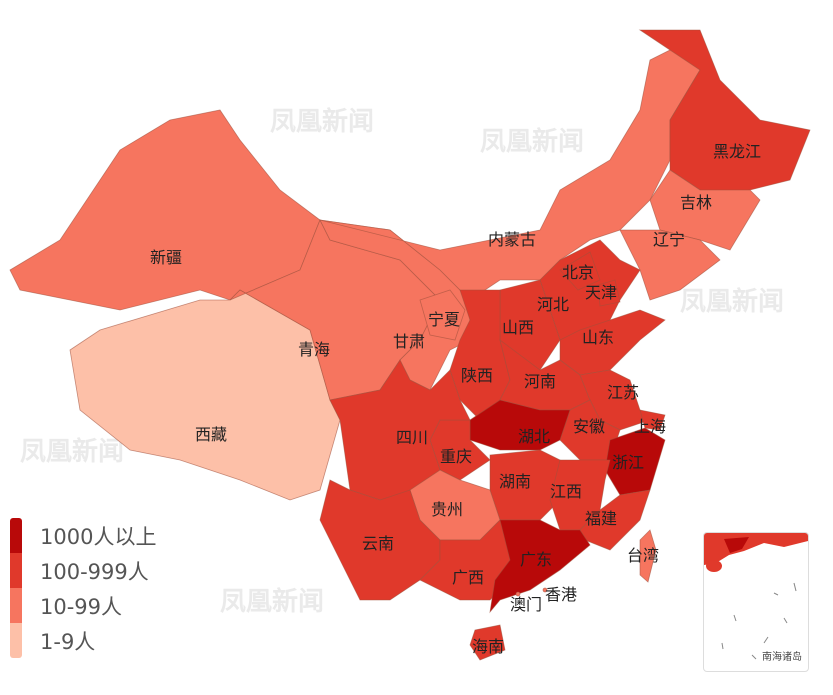  What do you see at coordinates (652, 420) in the screenshot?
I see `province-shanghai` at bounding box center [652, 420].